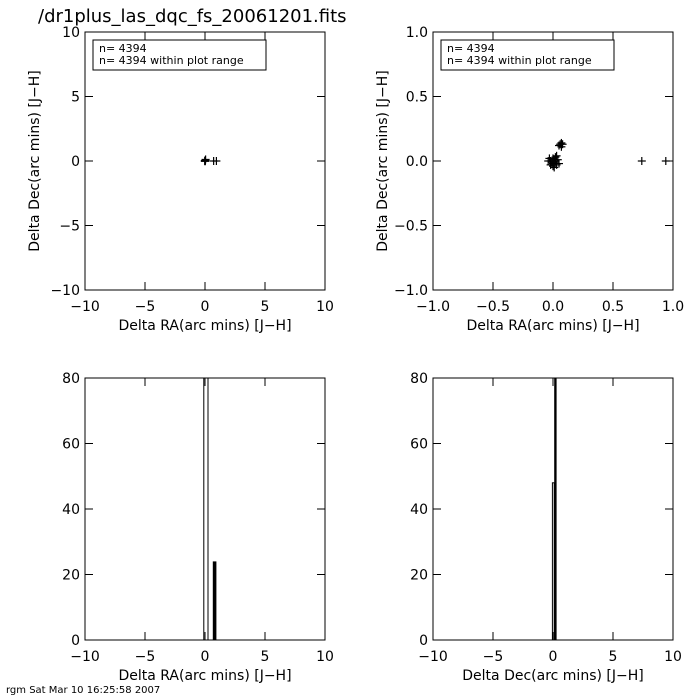 The height and width of the screenshot is (700, 700). Describe the element at coordinates (613, 307) in the screenshot. I see `x-tick-label: 0.5` at that location.